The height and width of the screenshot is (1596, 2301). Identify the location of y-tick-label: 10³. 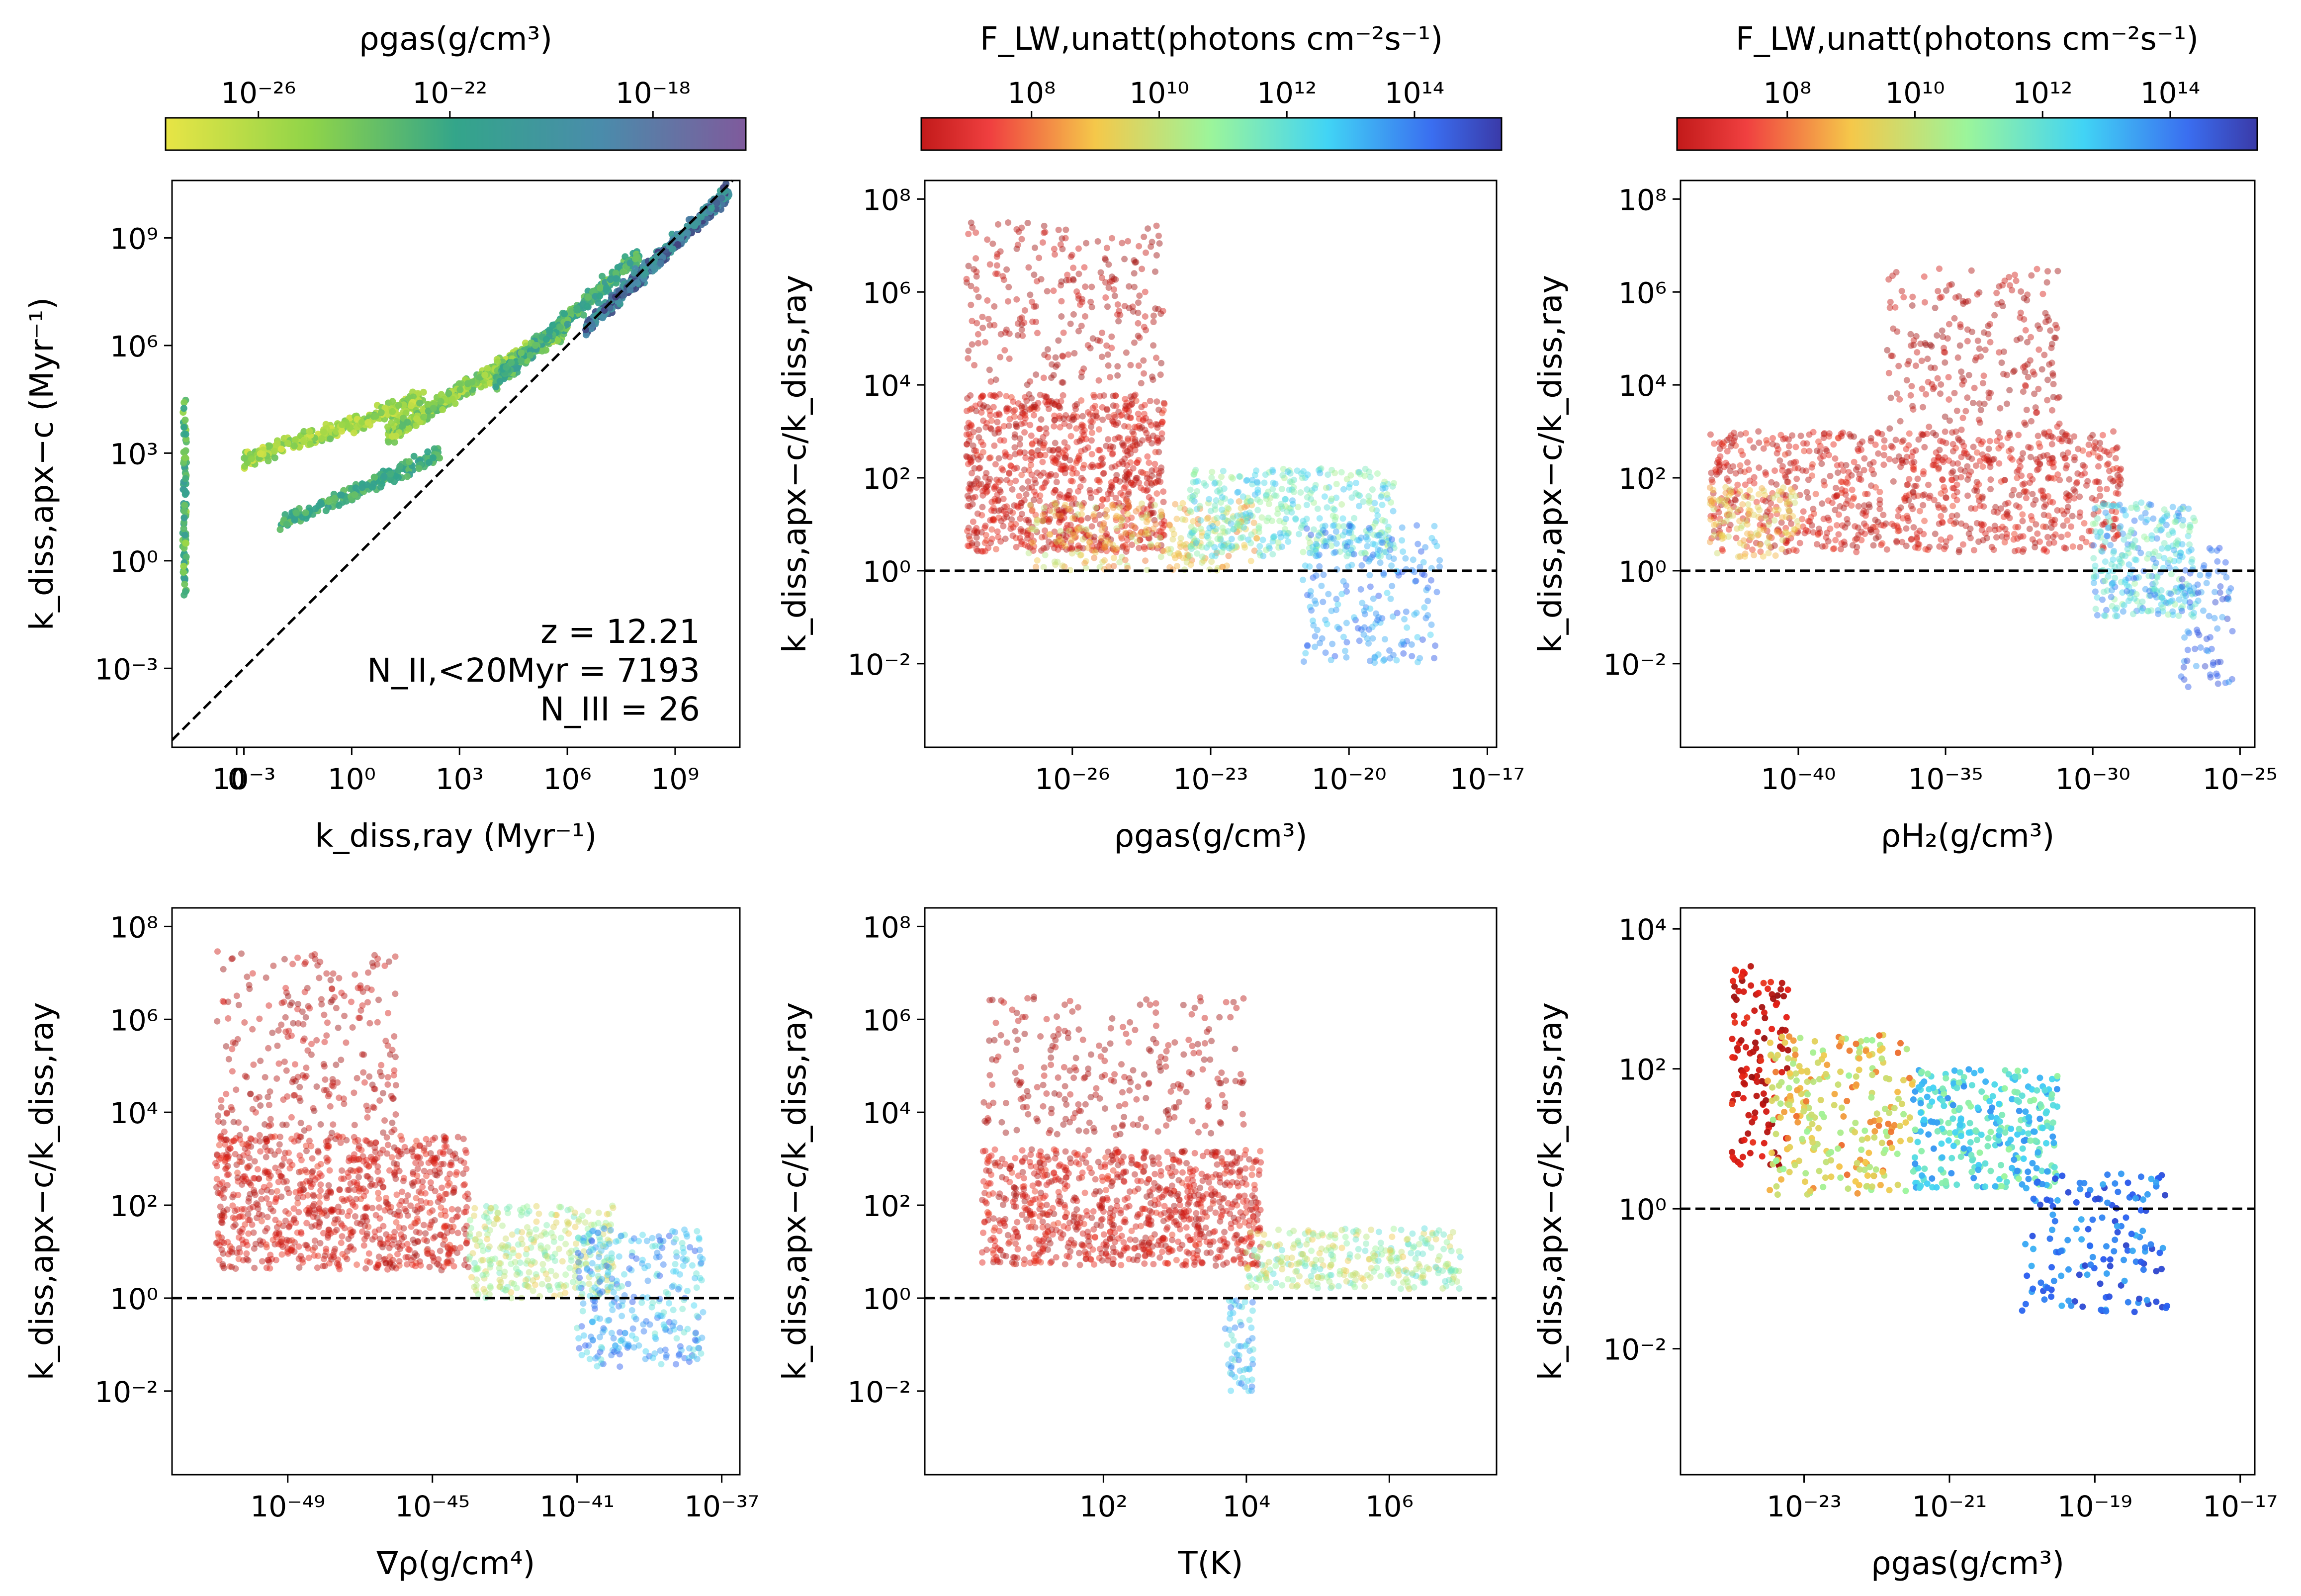
(134, 454).